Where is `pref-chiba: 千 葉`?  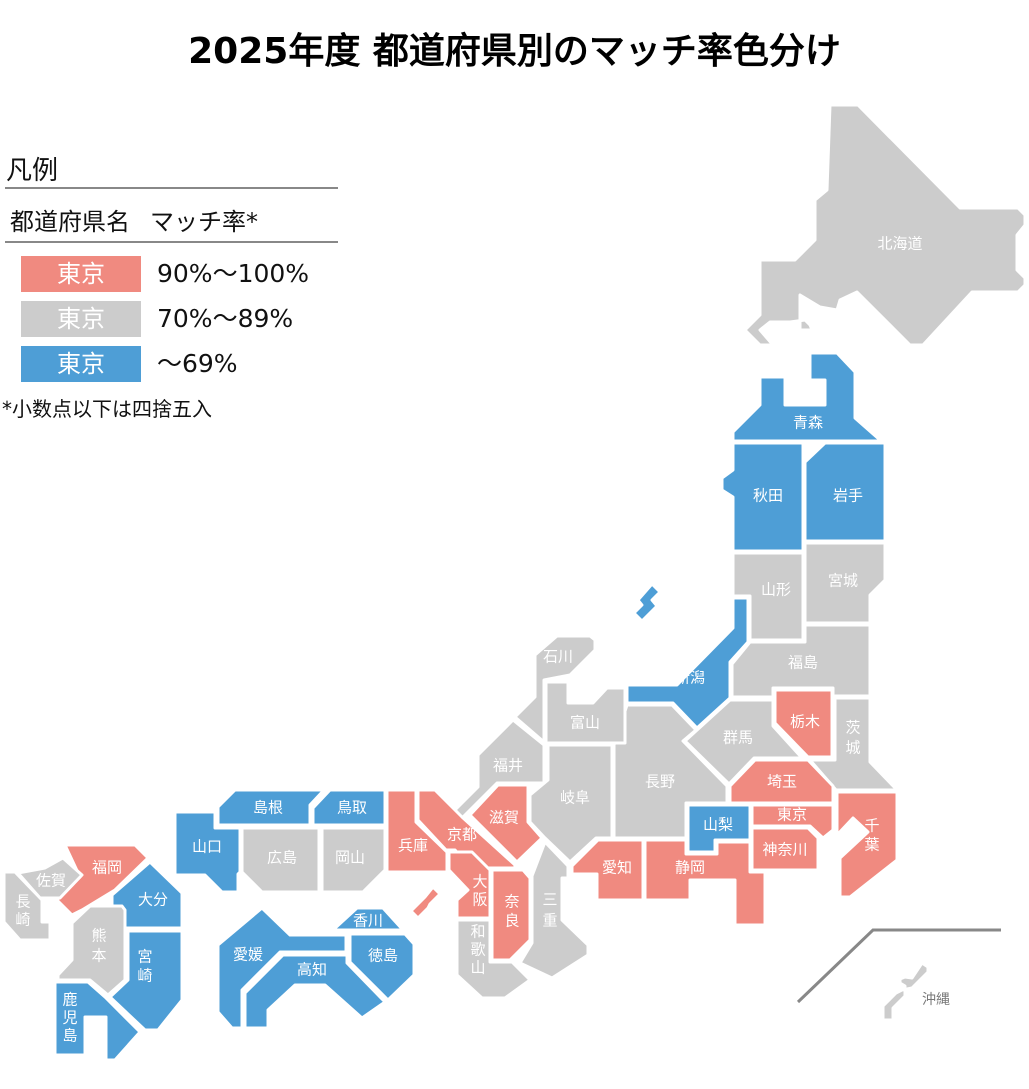
pref-chiba: 千 葉 is located at coordinates (867, 844).